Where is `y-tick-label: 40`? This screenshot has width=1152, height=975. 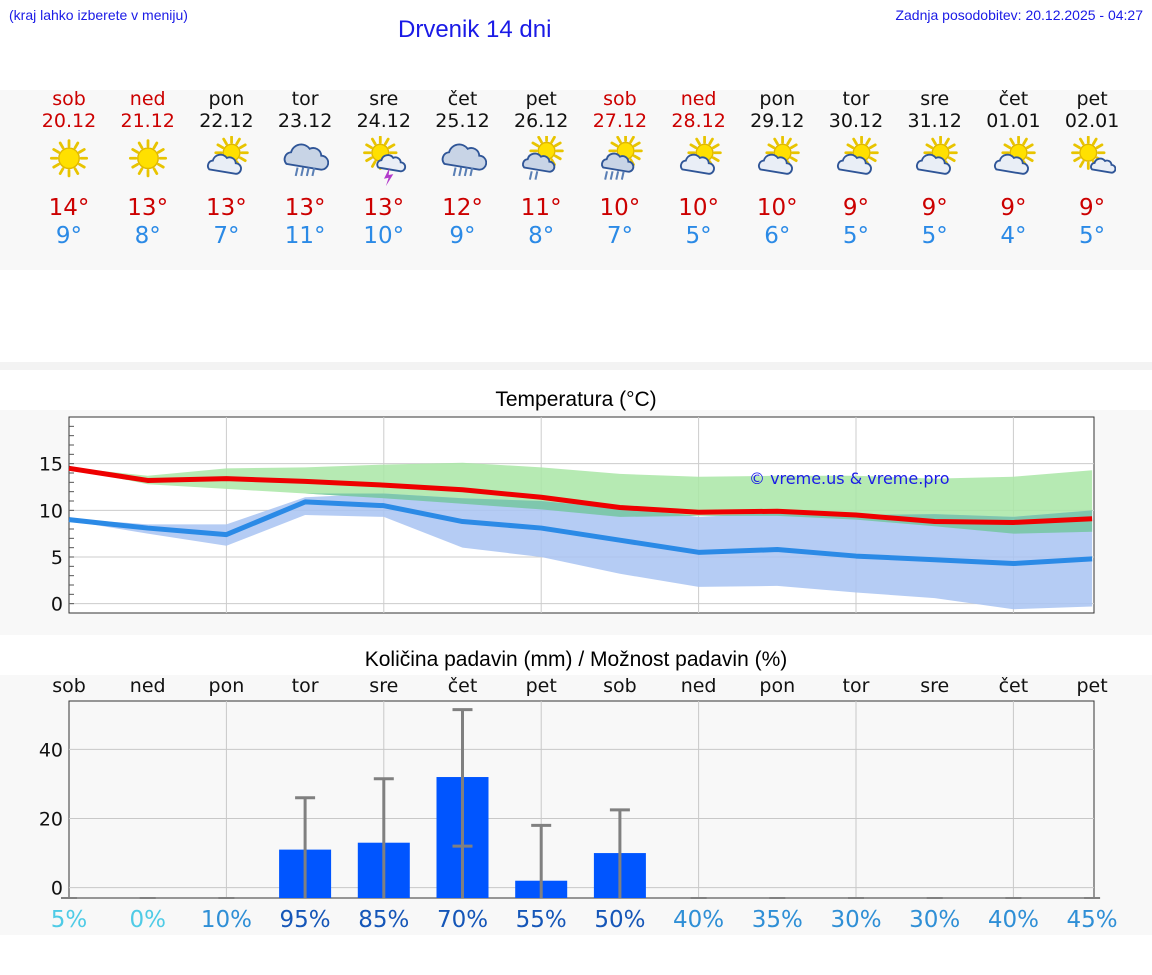 y-tick-label: 40 is located at coordinates (51, 750).